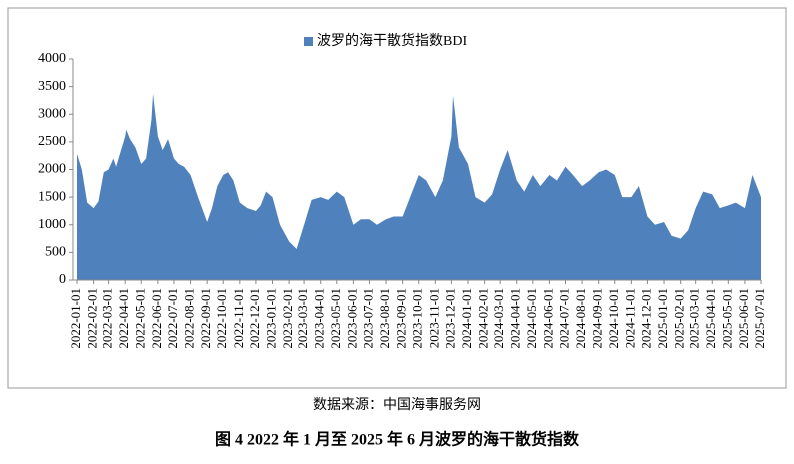 The width and height of the screenshot is (794, 464). What do you see at coordinates (335, 318) in the screenshot?
I see `x-tick-label: 2023-05-01` at bounding box center [335, 318].